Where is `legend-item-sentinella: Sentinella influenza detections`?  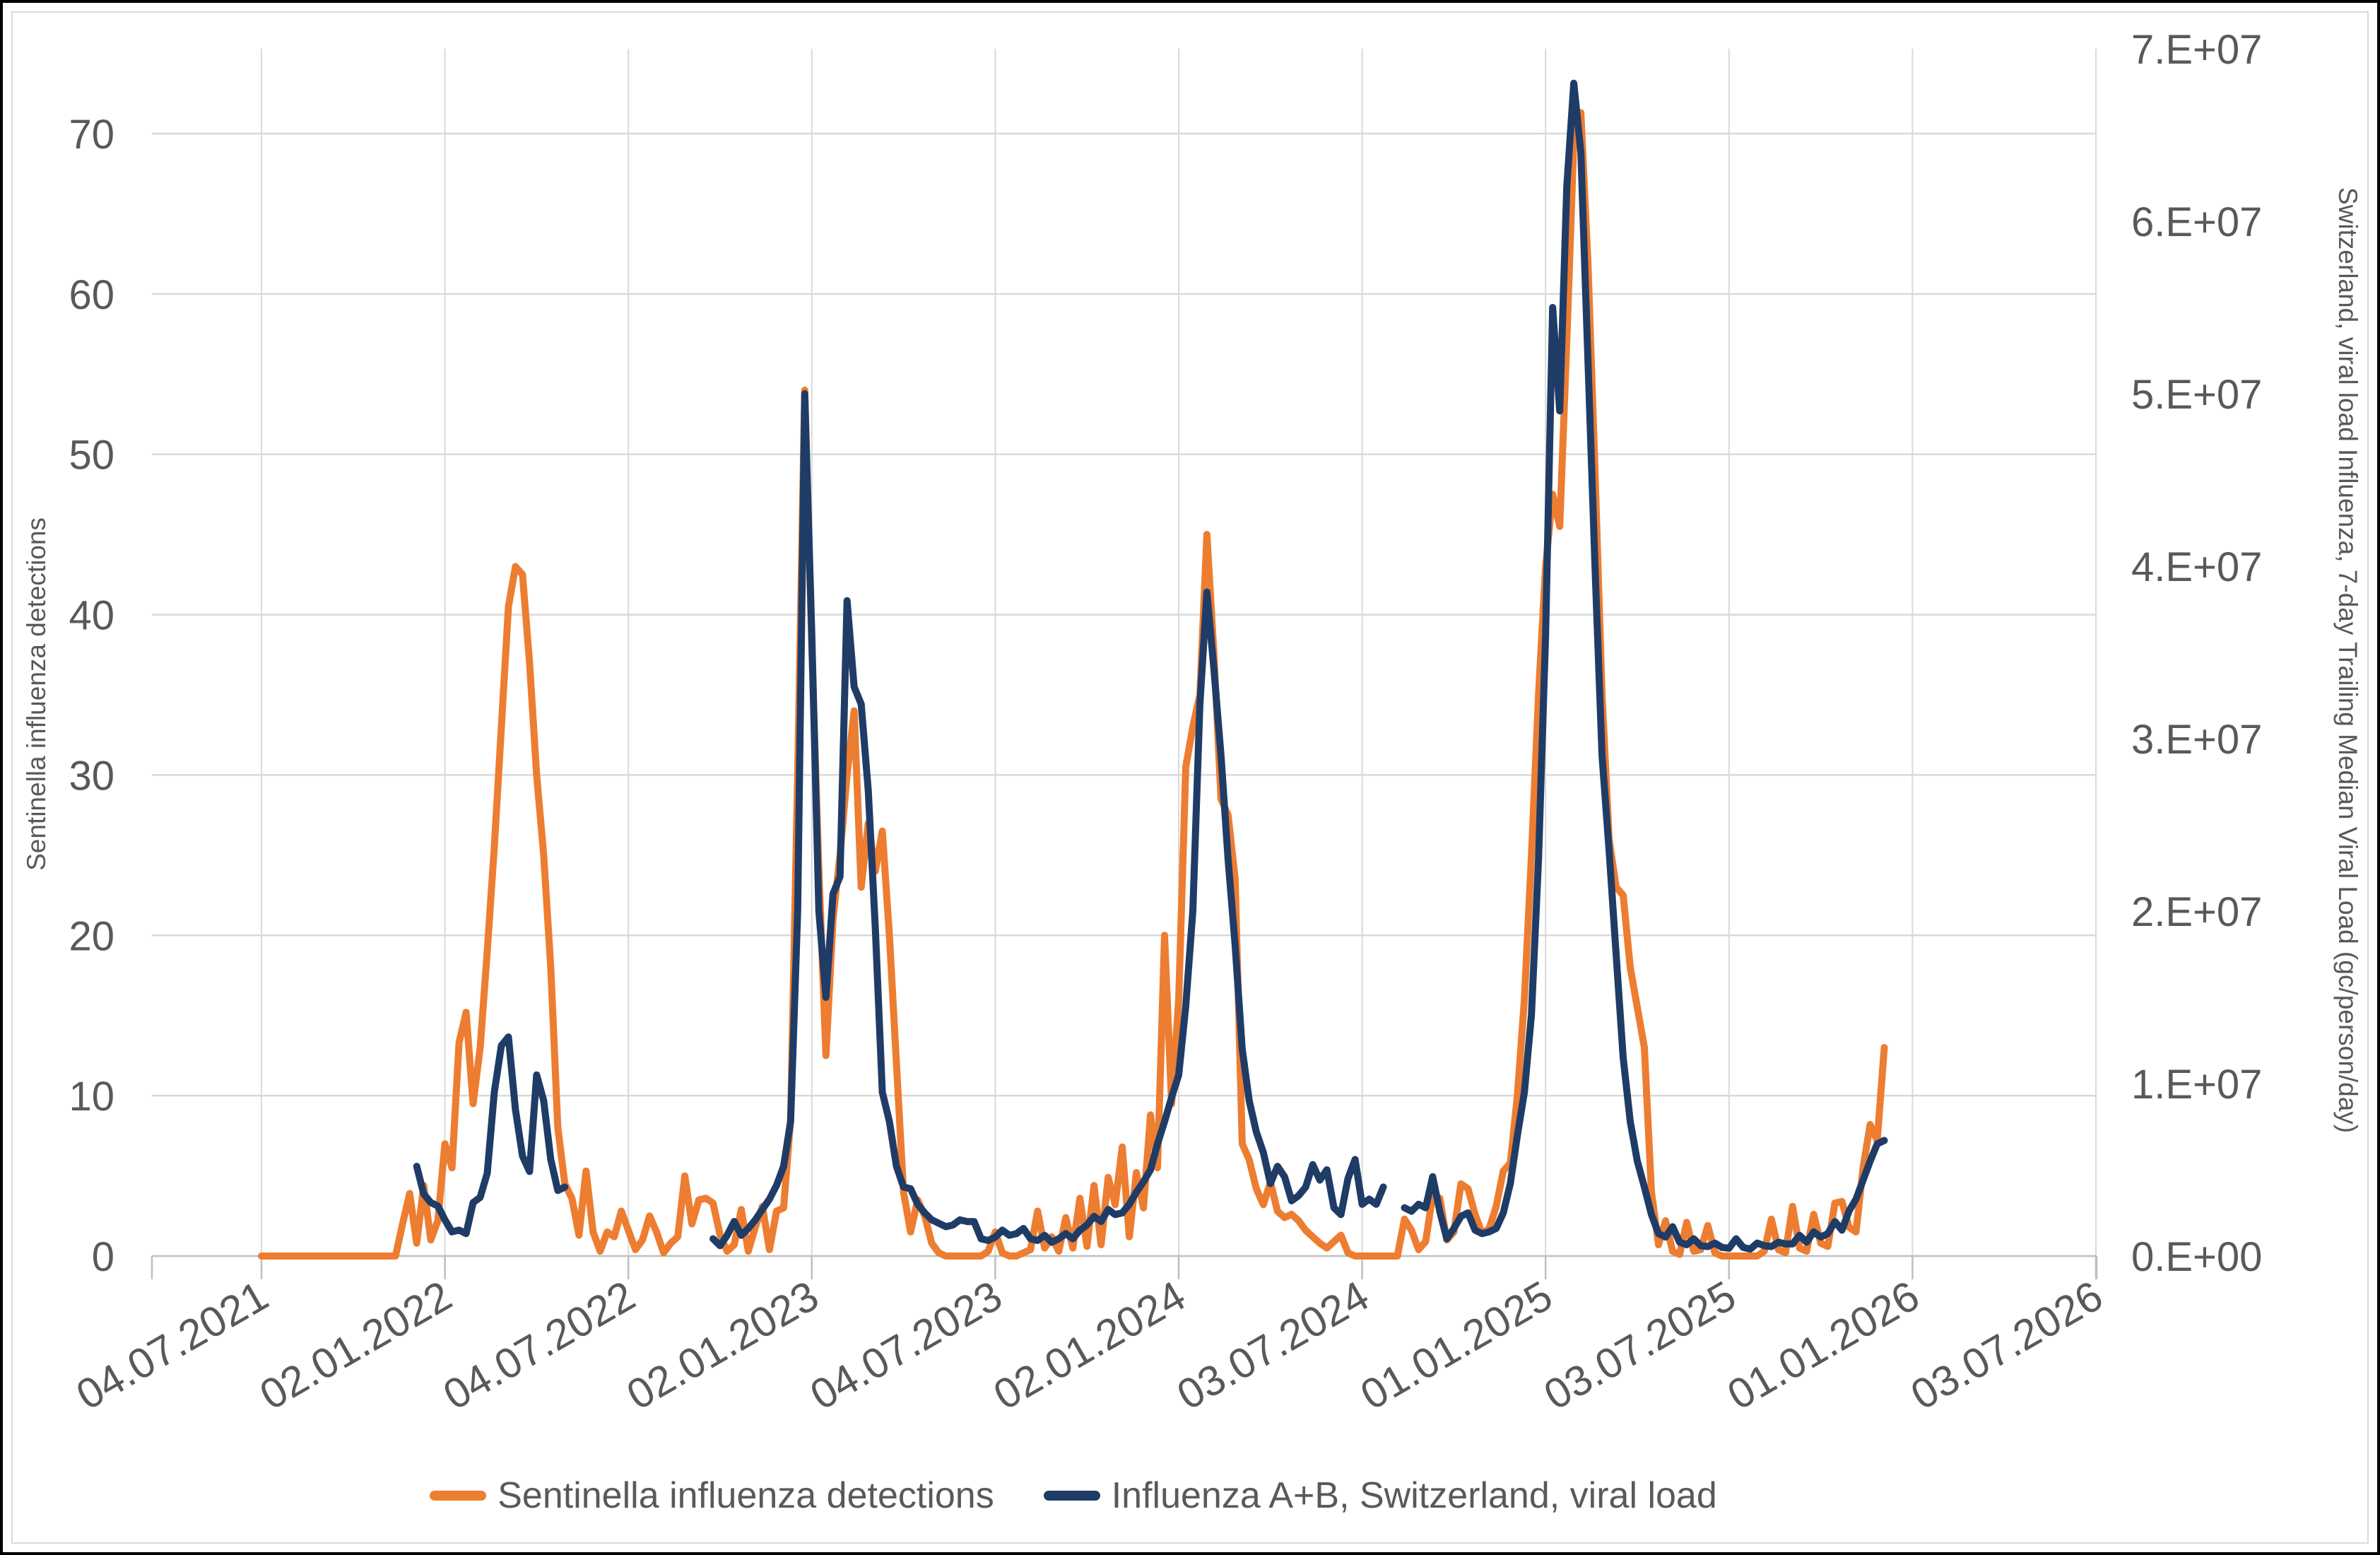
legend-item-sentinella: Sentinella influenza detections is located at coordinates (712, 1495).